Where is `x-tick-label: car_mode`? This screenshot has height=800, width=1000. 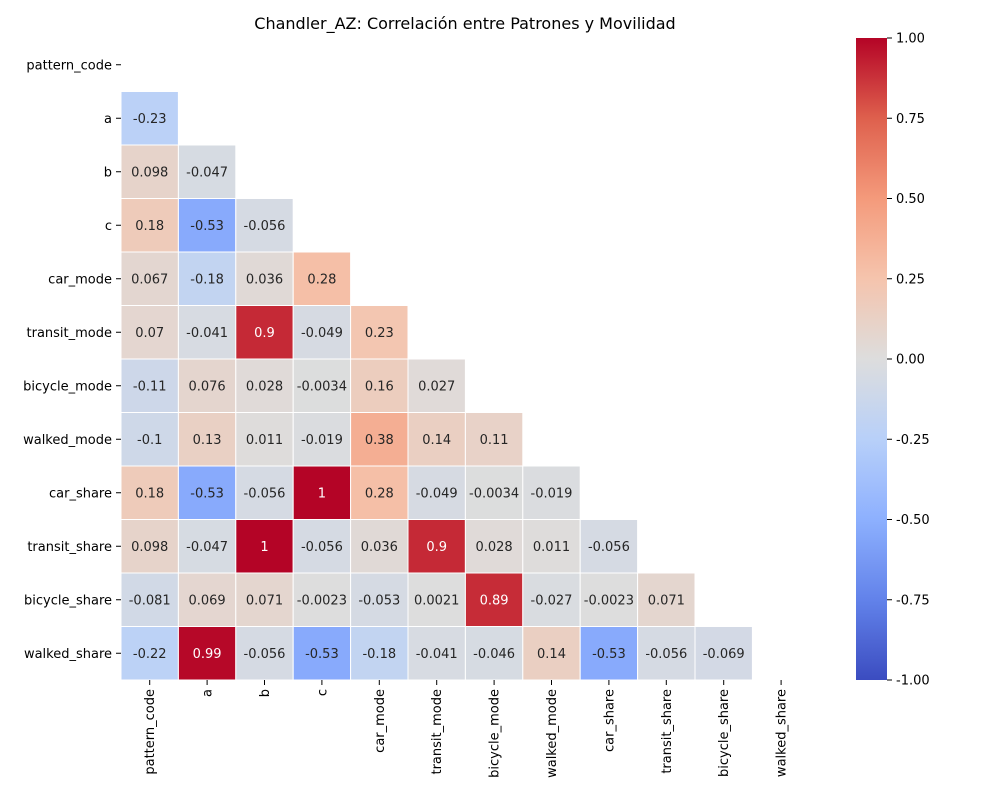 x-tick-label: car_mode is located at coordinates (380, 721).